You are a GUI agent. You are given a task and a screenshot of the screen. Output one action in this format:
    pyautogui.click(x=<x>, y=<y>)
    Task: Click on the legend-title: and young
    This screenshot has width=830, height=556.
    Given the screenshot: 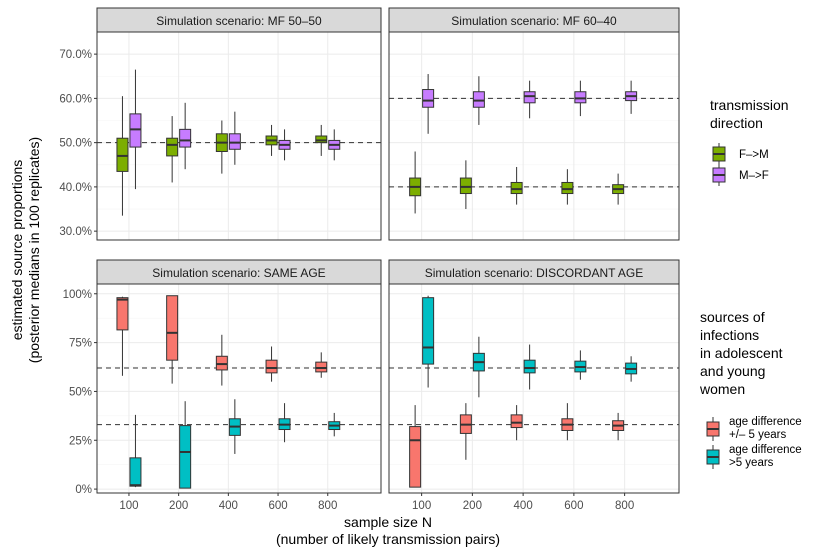 What is the action you would take?
    pyautogui.click(x=732, y=371)
    